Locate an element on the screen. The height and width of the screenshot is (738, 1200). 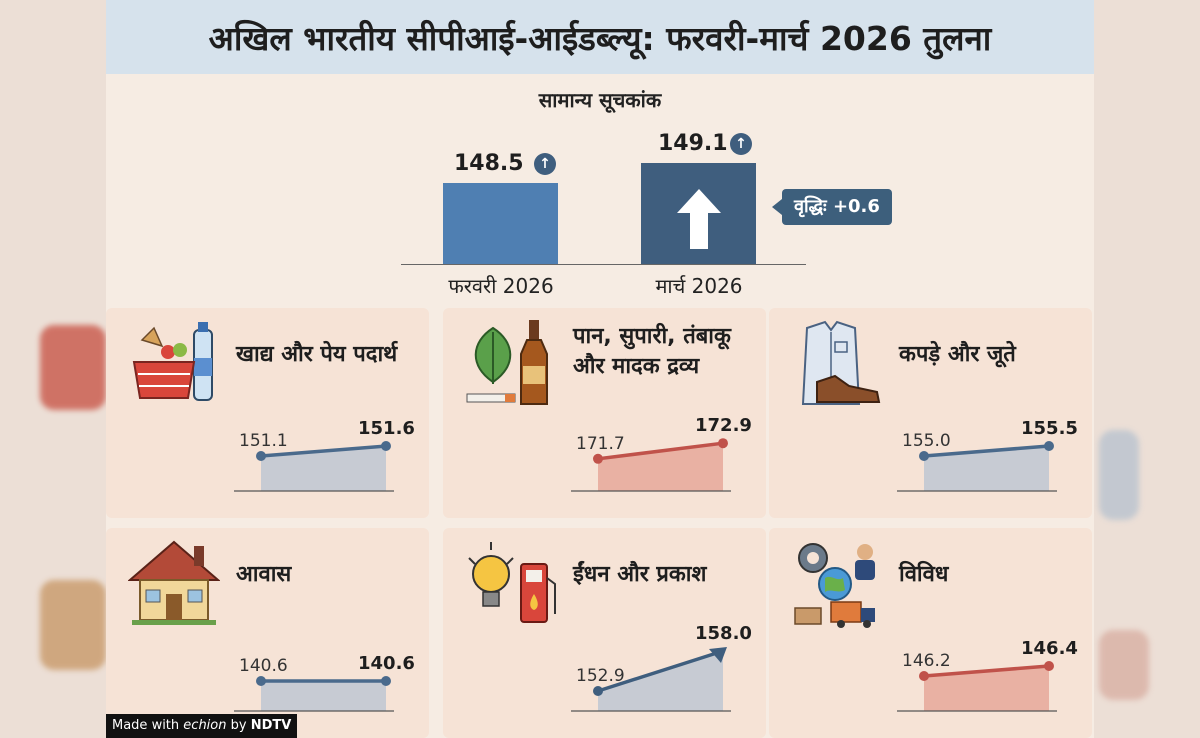
mini-area-chart: 155.0 155.5 is located at coordinates (987, 455).